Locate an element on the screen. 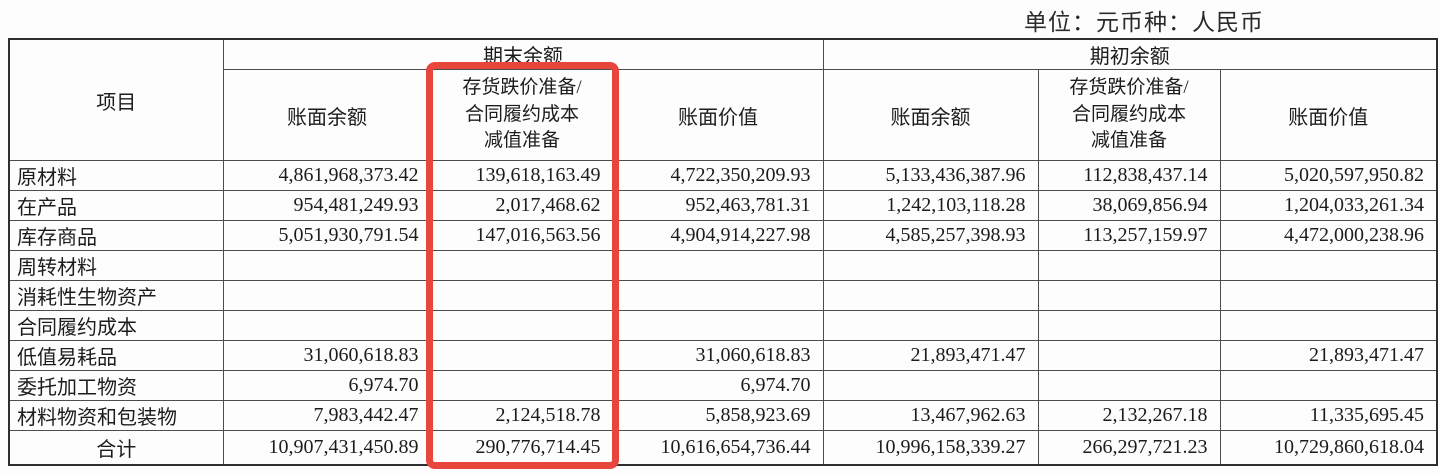 This screenshot has width=1440, height=474. cell-item: 在产品 is located at coordinates (116, 205).